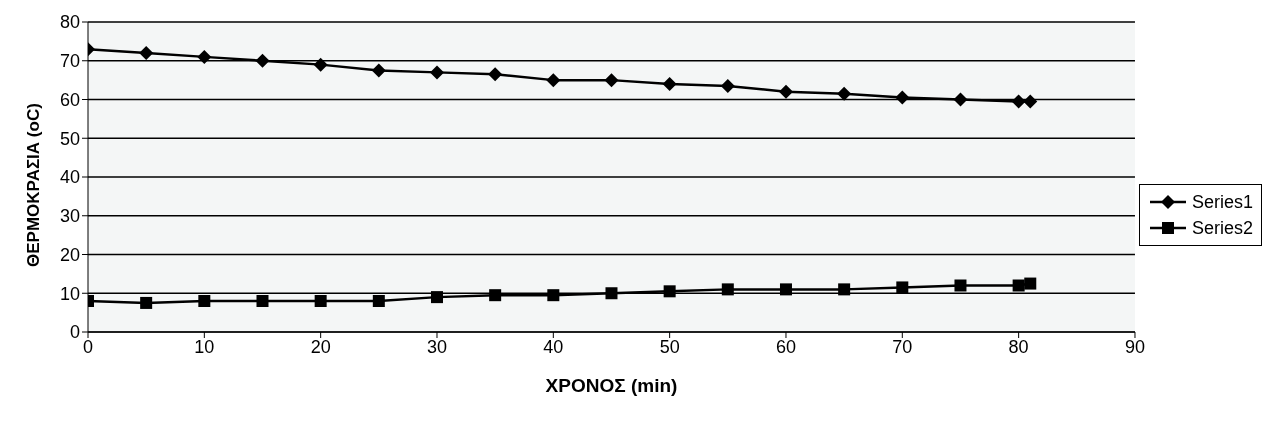 This screenshot has height=430, width=1276. I want to click on x-tick-label: 60, so click(785, 346).